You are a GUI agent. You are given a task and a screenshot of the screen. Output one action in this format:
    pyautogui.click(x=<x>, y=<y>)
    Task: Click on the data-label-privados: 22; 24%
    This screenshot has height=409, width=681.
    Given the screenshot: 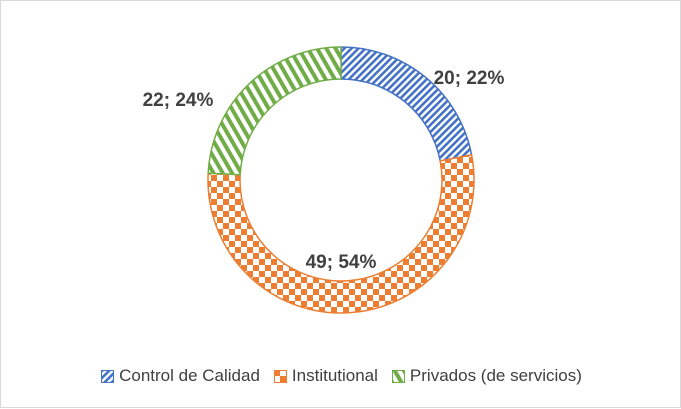 What is the action you would take?
    pyautogui.click(x=178, y=100)
    